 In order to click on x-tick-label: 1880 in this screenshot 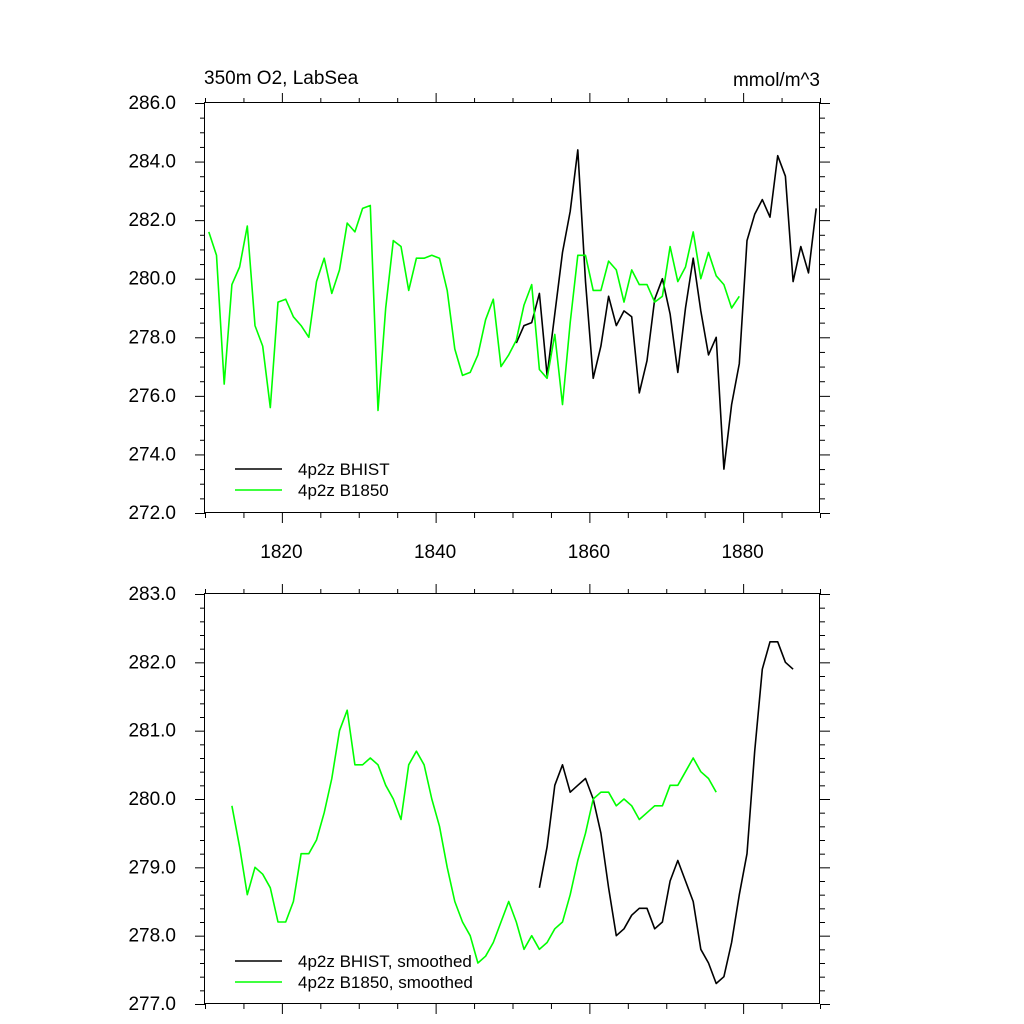, I will do `click(742, 552)`.